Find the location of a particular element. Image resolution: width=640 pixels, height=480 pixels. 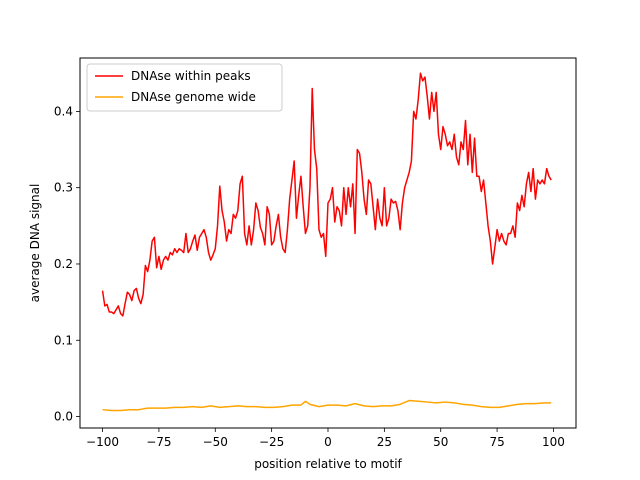

x-tick-label: 50 is located at coordinates (440, 442).